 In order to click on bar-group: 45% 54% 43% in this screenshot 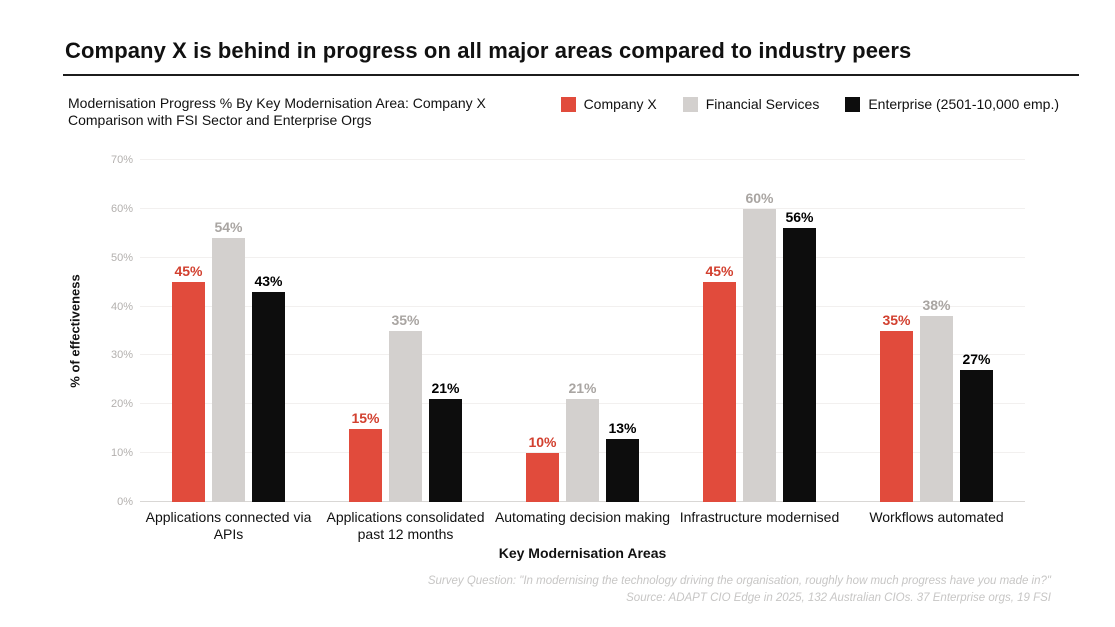, I will do `click(228, 331)`.